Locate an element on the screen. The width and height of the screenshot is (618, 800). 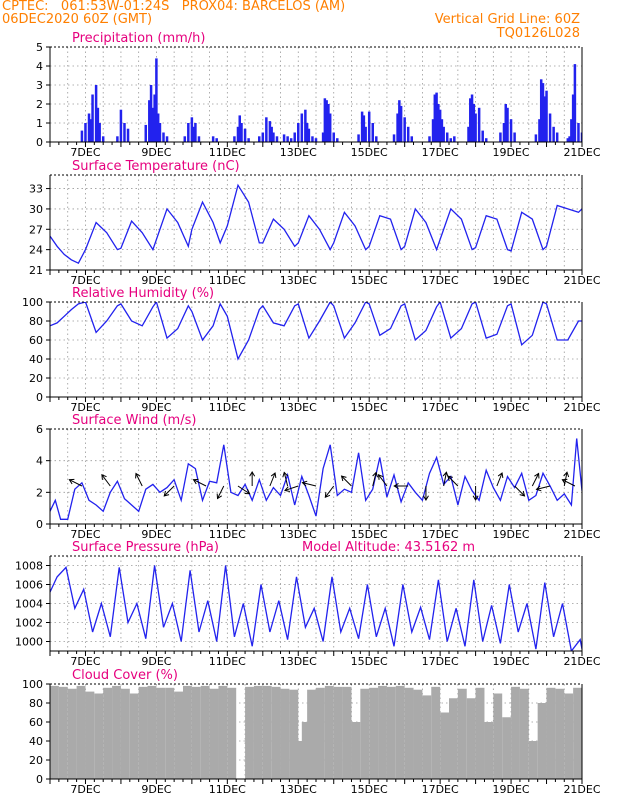
panel-title: Precipitation (mm/h) is located at coordinates (138, 38).